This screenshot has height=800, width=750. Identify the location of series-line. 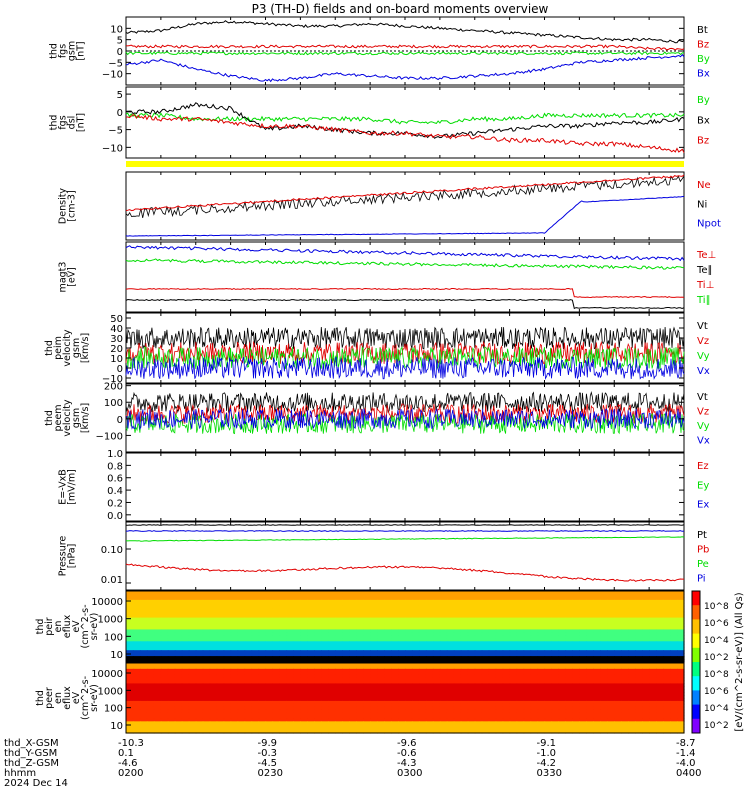
(405, 419).